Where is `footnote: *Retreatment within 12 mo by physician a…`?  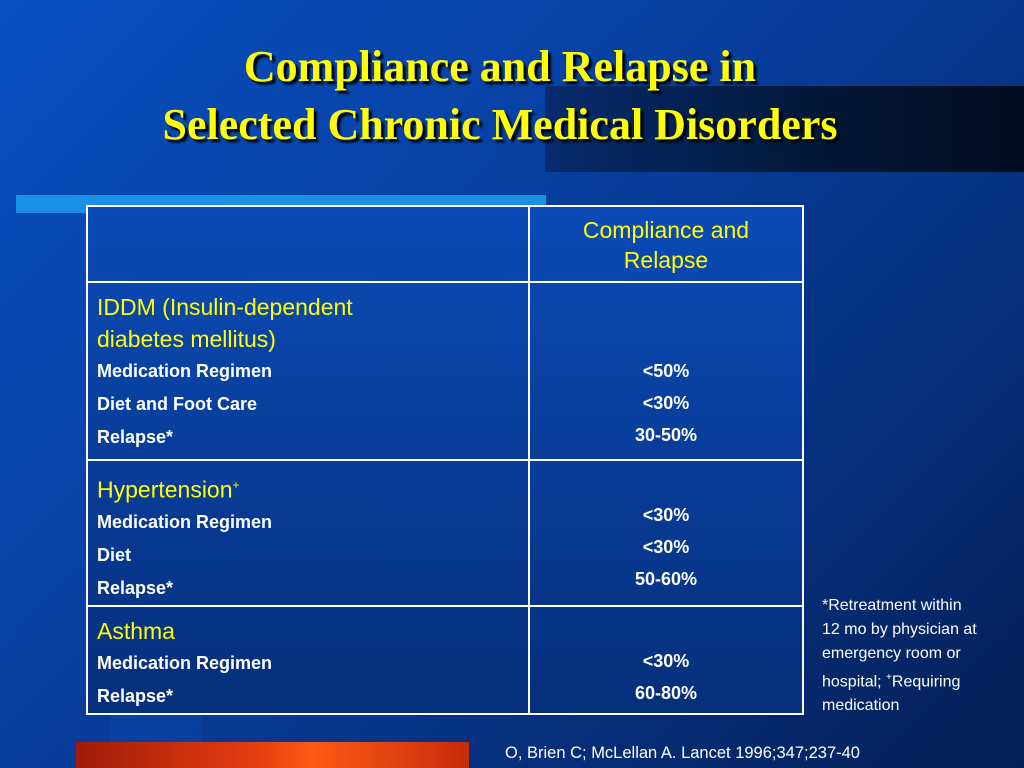
footnote: *Retreatment within 12 mo by physician a… is located at coordinates (922, 656).